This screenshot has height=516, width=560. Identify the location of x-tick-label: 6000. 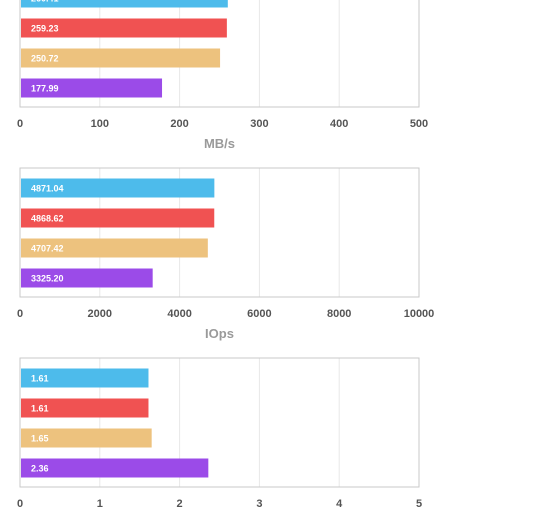
(259, 314).